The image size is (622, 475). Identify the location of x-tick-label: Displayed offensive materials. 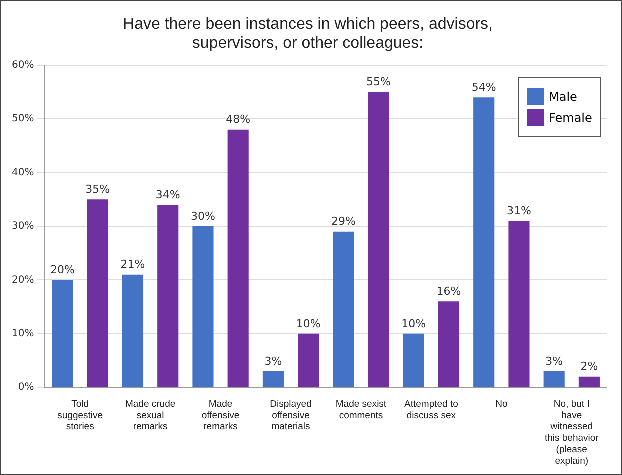
(291, 415).